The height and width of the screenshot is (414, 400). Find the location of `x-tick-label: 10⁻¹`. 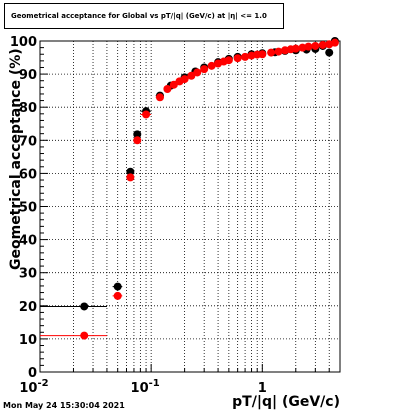

x-tick-label: 10⁻¹ is located at coordinates (145, 387).